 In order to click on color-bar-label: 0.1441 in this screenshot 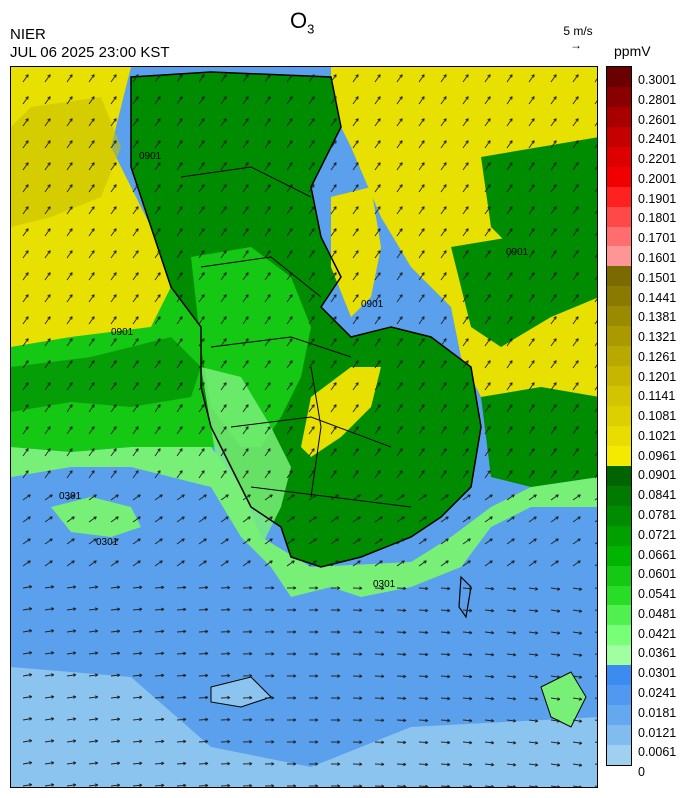, I will do `click(657, 297)`.